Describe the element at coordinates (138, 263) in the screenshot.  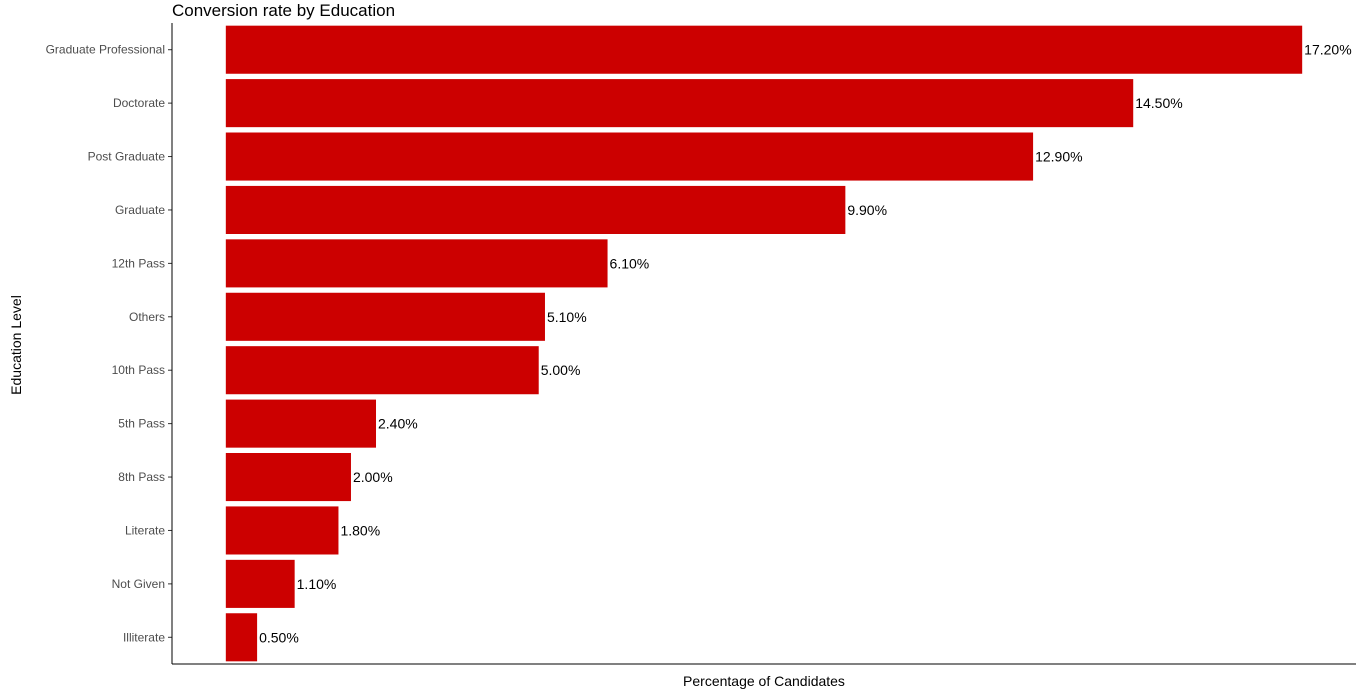
I see `y-tick-label: 12th Pass` at that location.